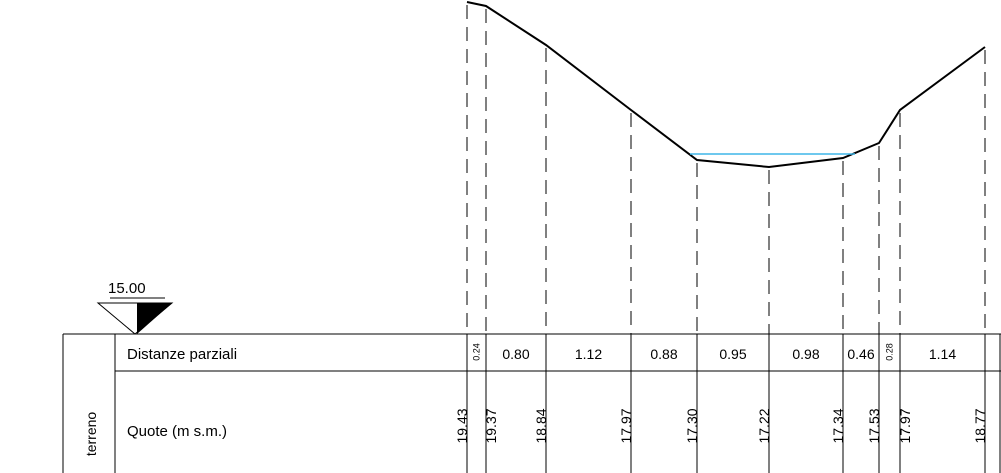 Image resolution: width=1001 pixels, height=473 pixels. What do you see at coordinates (838, 425) in the screenshot?
I see `elevation-label-7: 17.34` at bounding box center [838, 425].